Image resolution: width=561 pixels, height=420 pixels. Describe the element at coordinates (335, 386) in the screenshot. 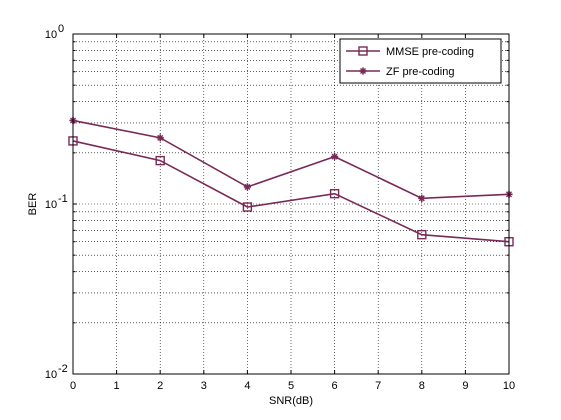

I see `x-tick-label: 6` at that location.